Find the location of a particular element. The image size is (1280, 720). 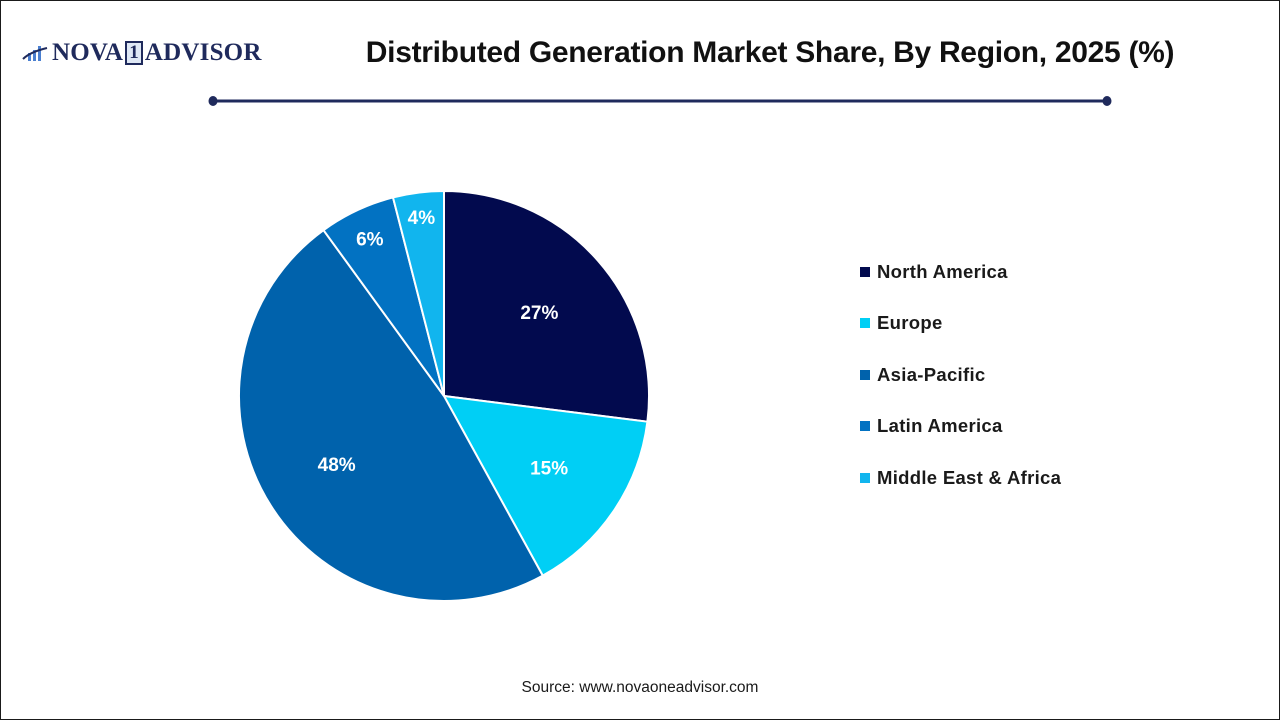

logo-text-advisor: ADVISOR is located at coordinates (203, 52).